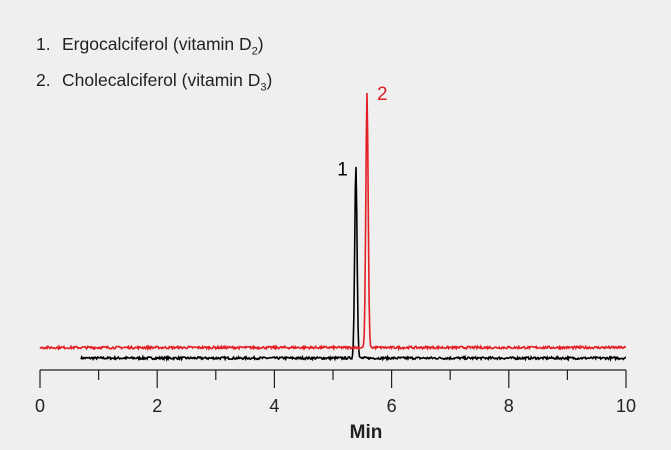  What do you see at coordinates (392, 406) in the screenshot?
I see `x-tick-label: 6` at bounding box center [392, 406].